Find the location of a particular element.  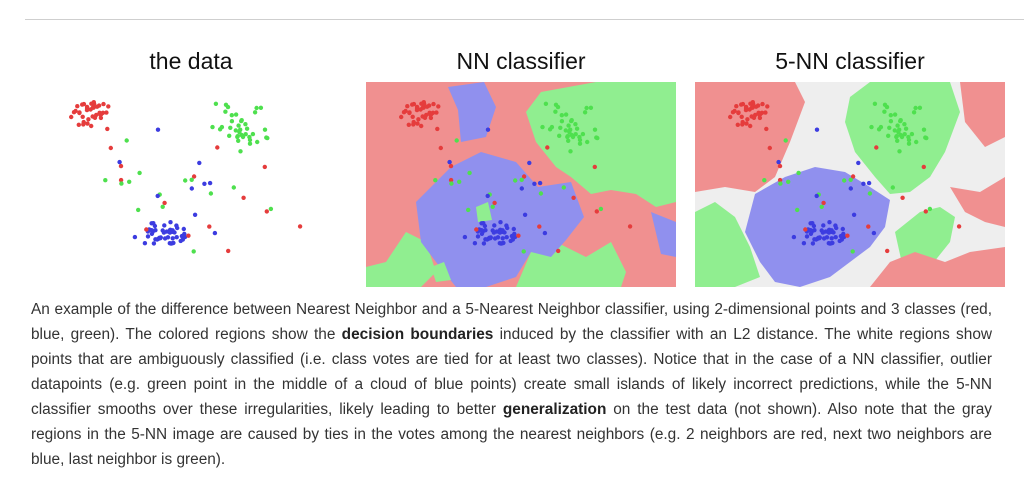

nn-classifier-plot is located at coordinates (521, 184).